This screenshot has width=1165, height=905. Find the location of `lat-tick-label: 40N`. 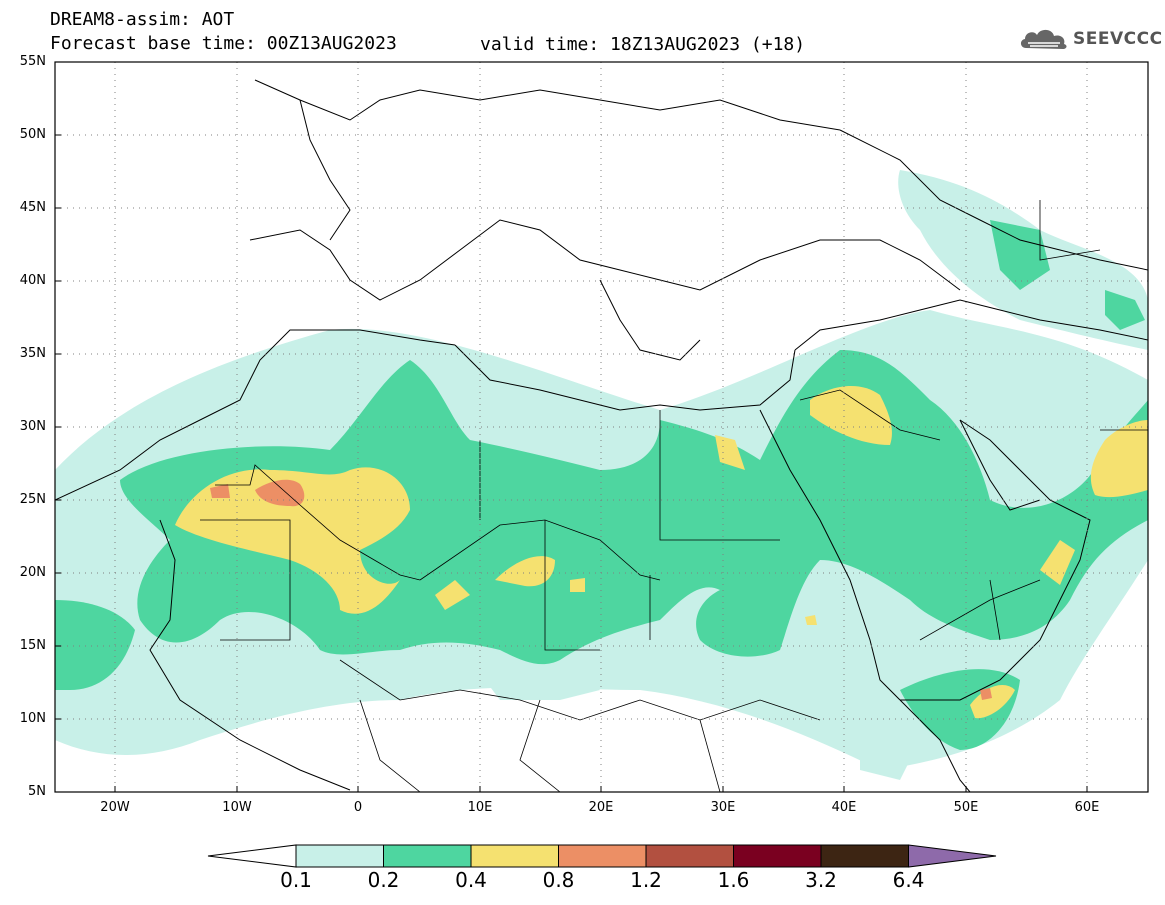

lat-tick-label: 40N is located at coordinates (32, 280).